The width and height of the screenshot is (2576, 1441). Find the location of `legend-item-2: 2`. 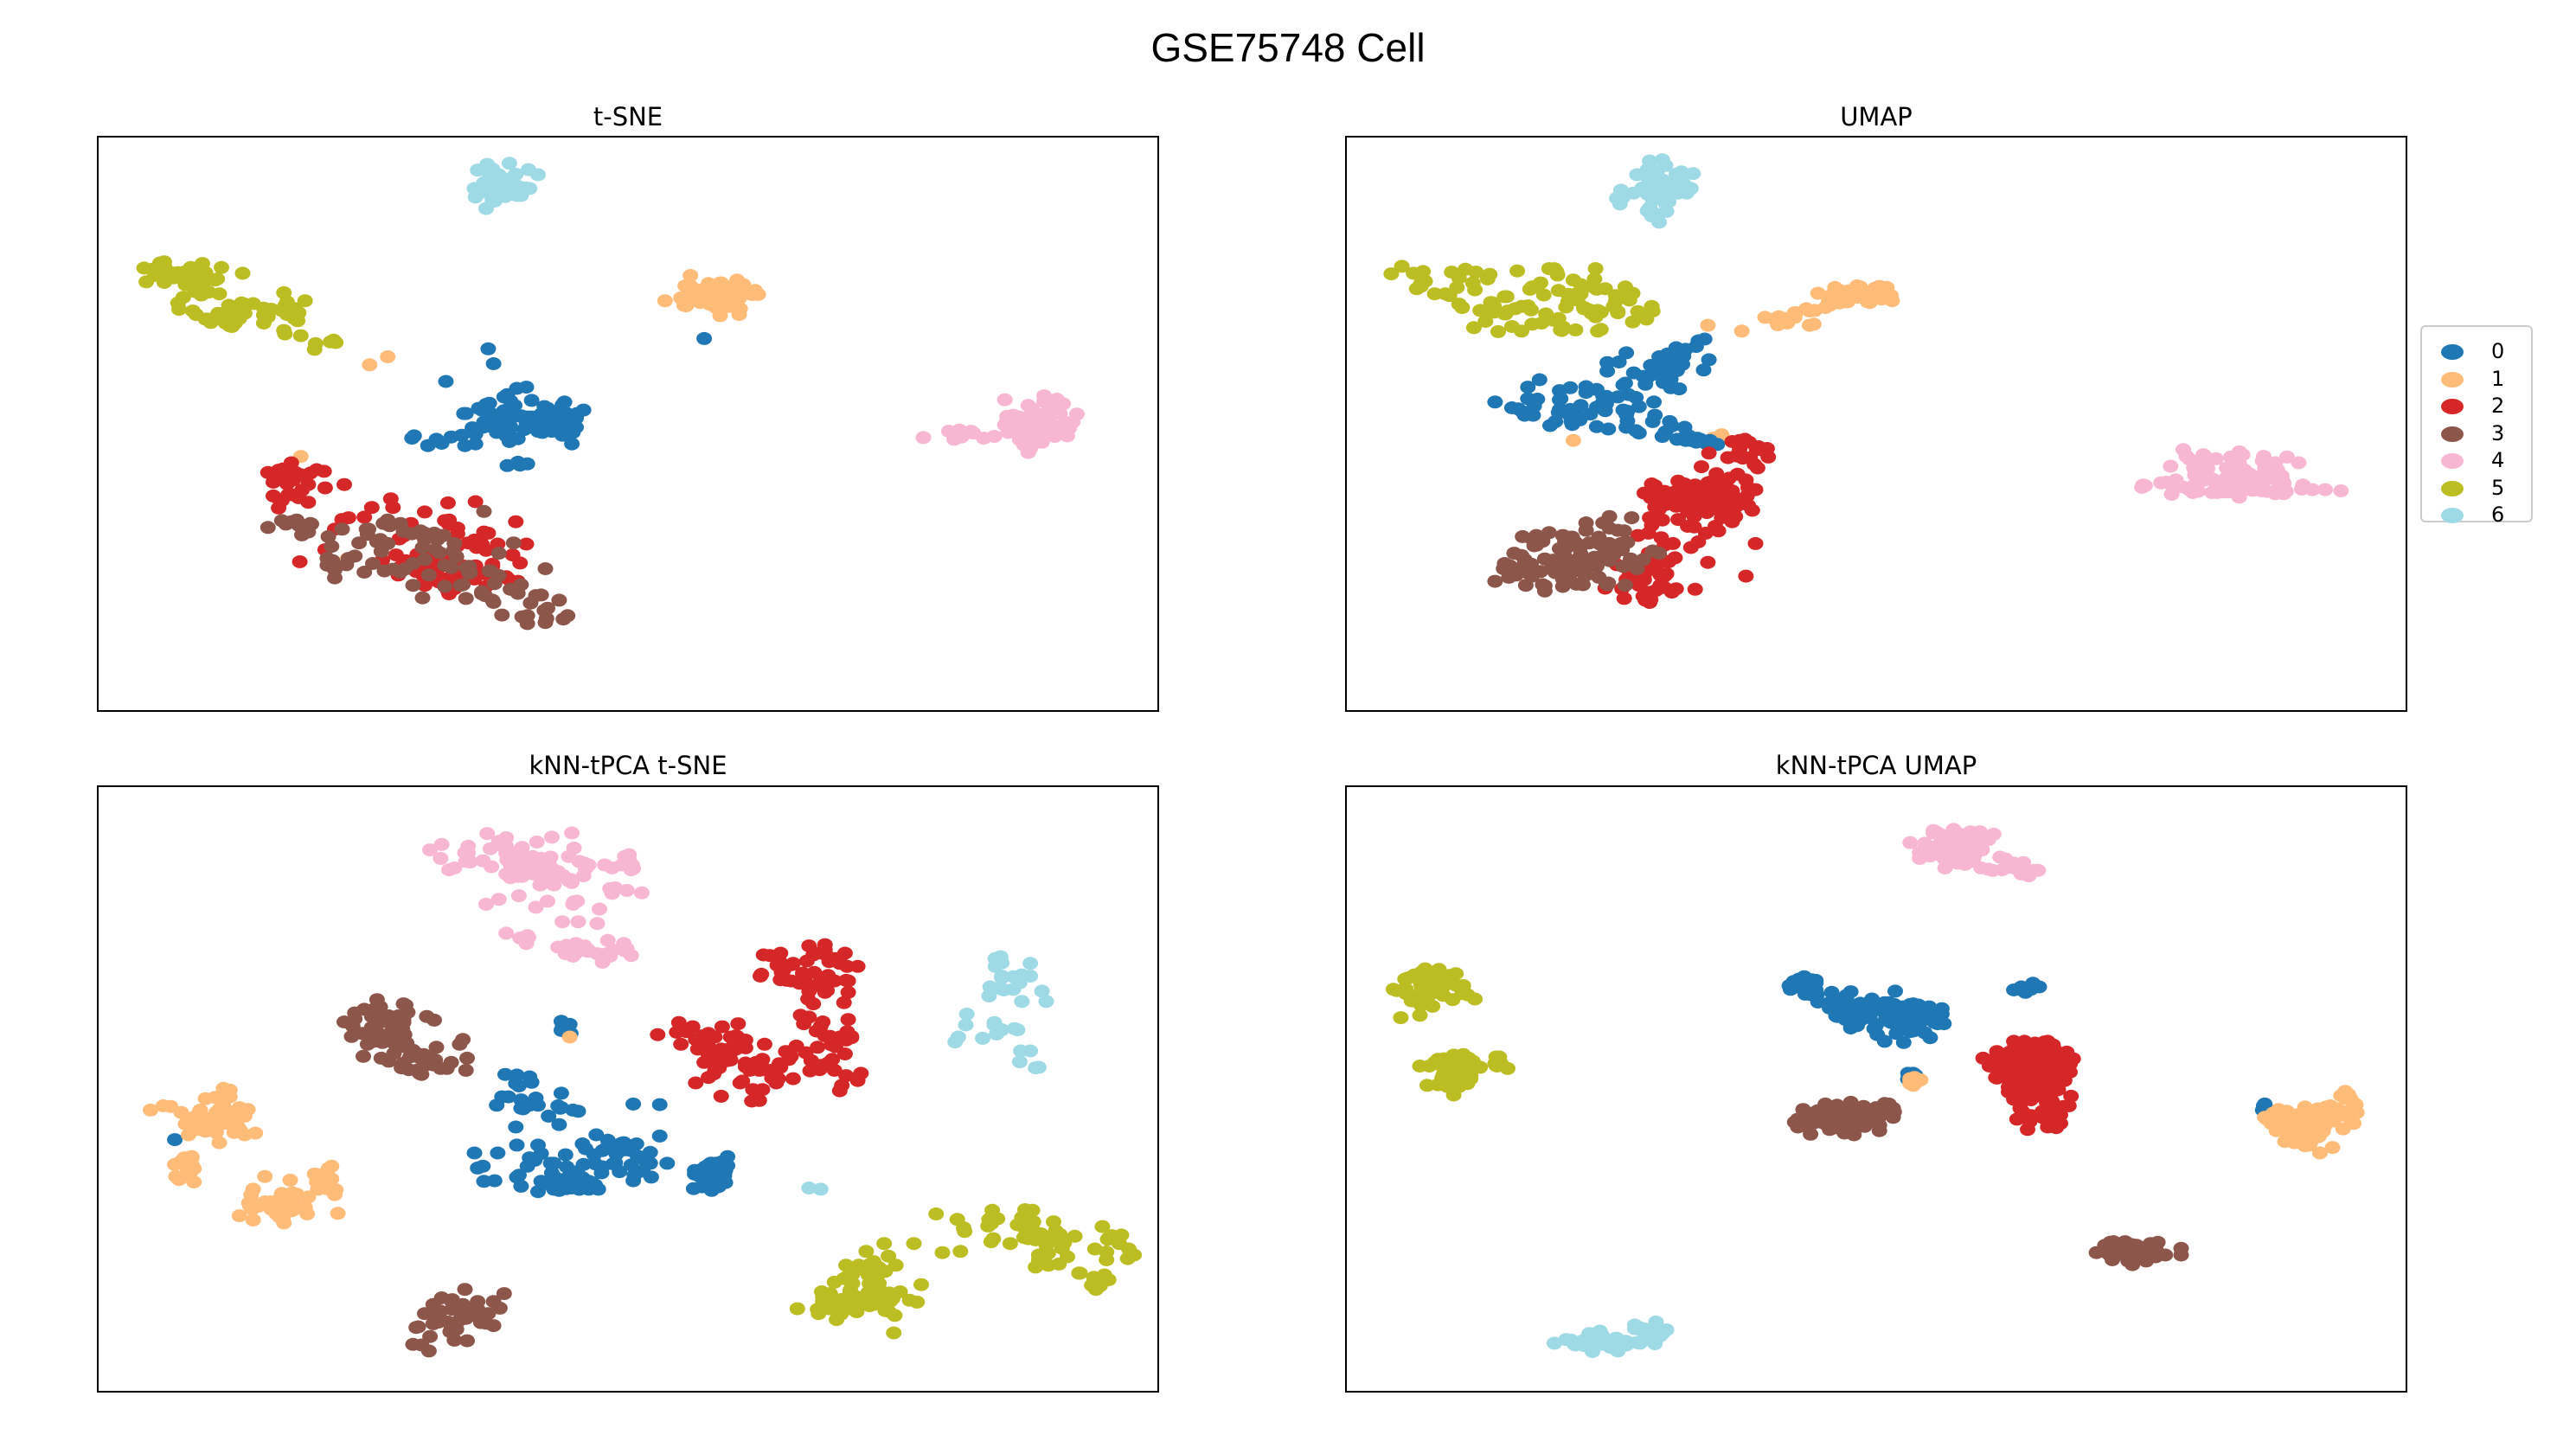

legend-item-2: 2 is located at coordinates (2484, 406).